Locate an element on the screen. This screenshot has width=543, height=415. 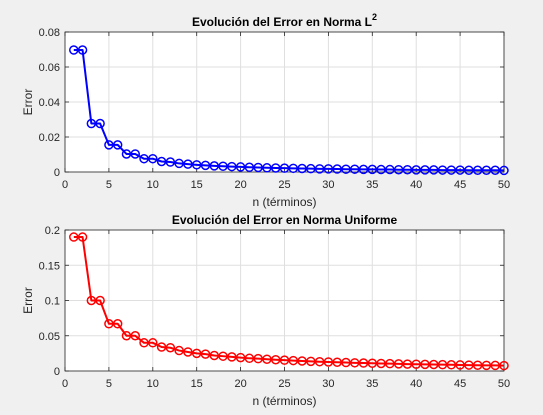
chart-title: Evolución del Error en Norma Uniforme is located at coordinates (285, 220).